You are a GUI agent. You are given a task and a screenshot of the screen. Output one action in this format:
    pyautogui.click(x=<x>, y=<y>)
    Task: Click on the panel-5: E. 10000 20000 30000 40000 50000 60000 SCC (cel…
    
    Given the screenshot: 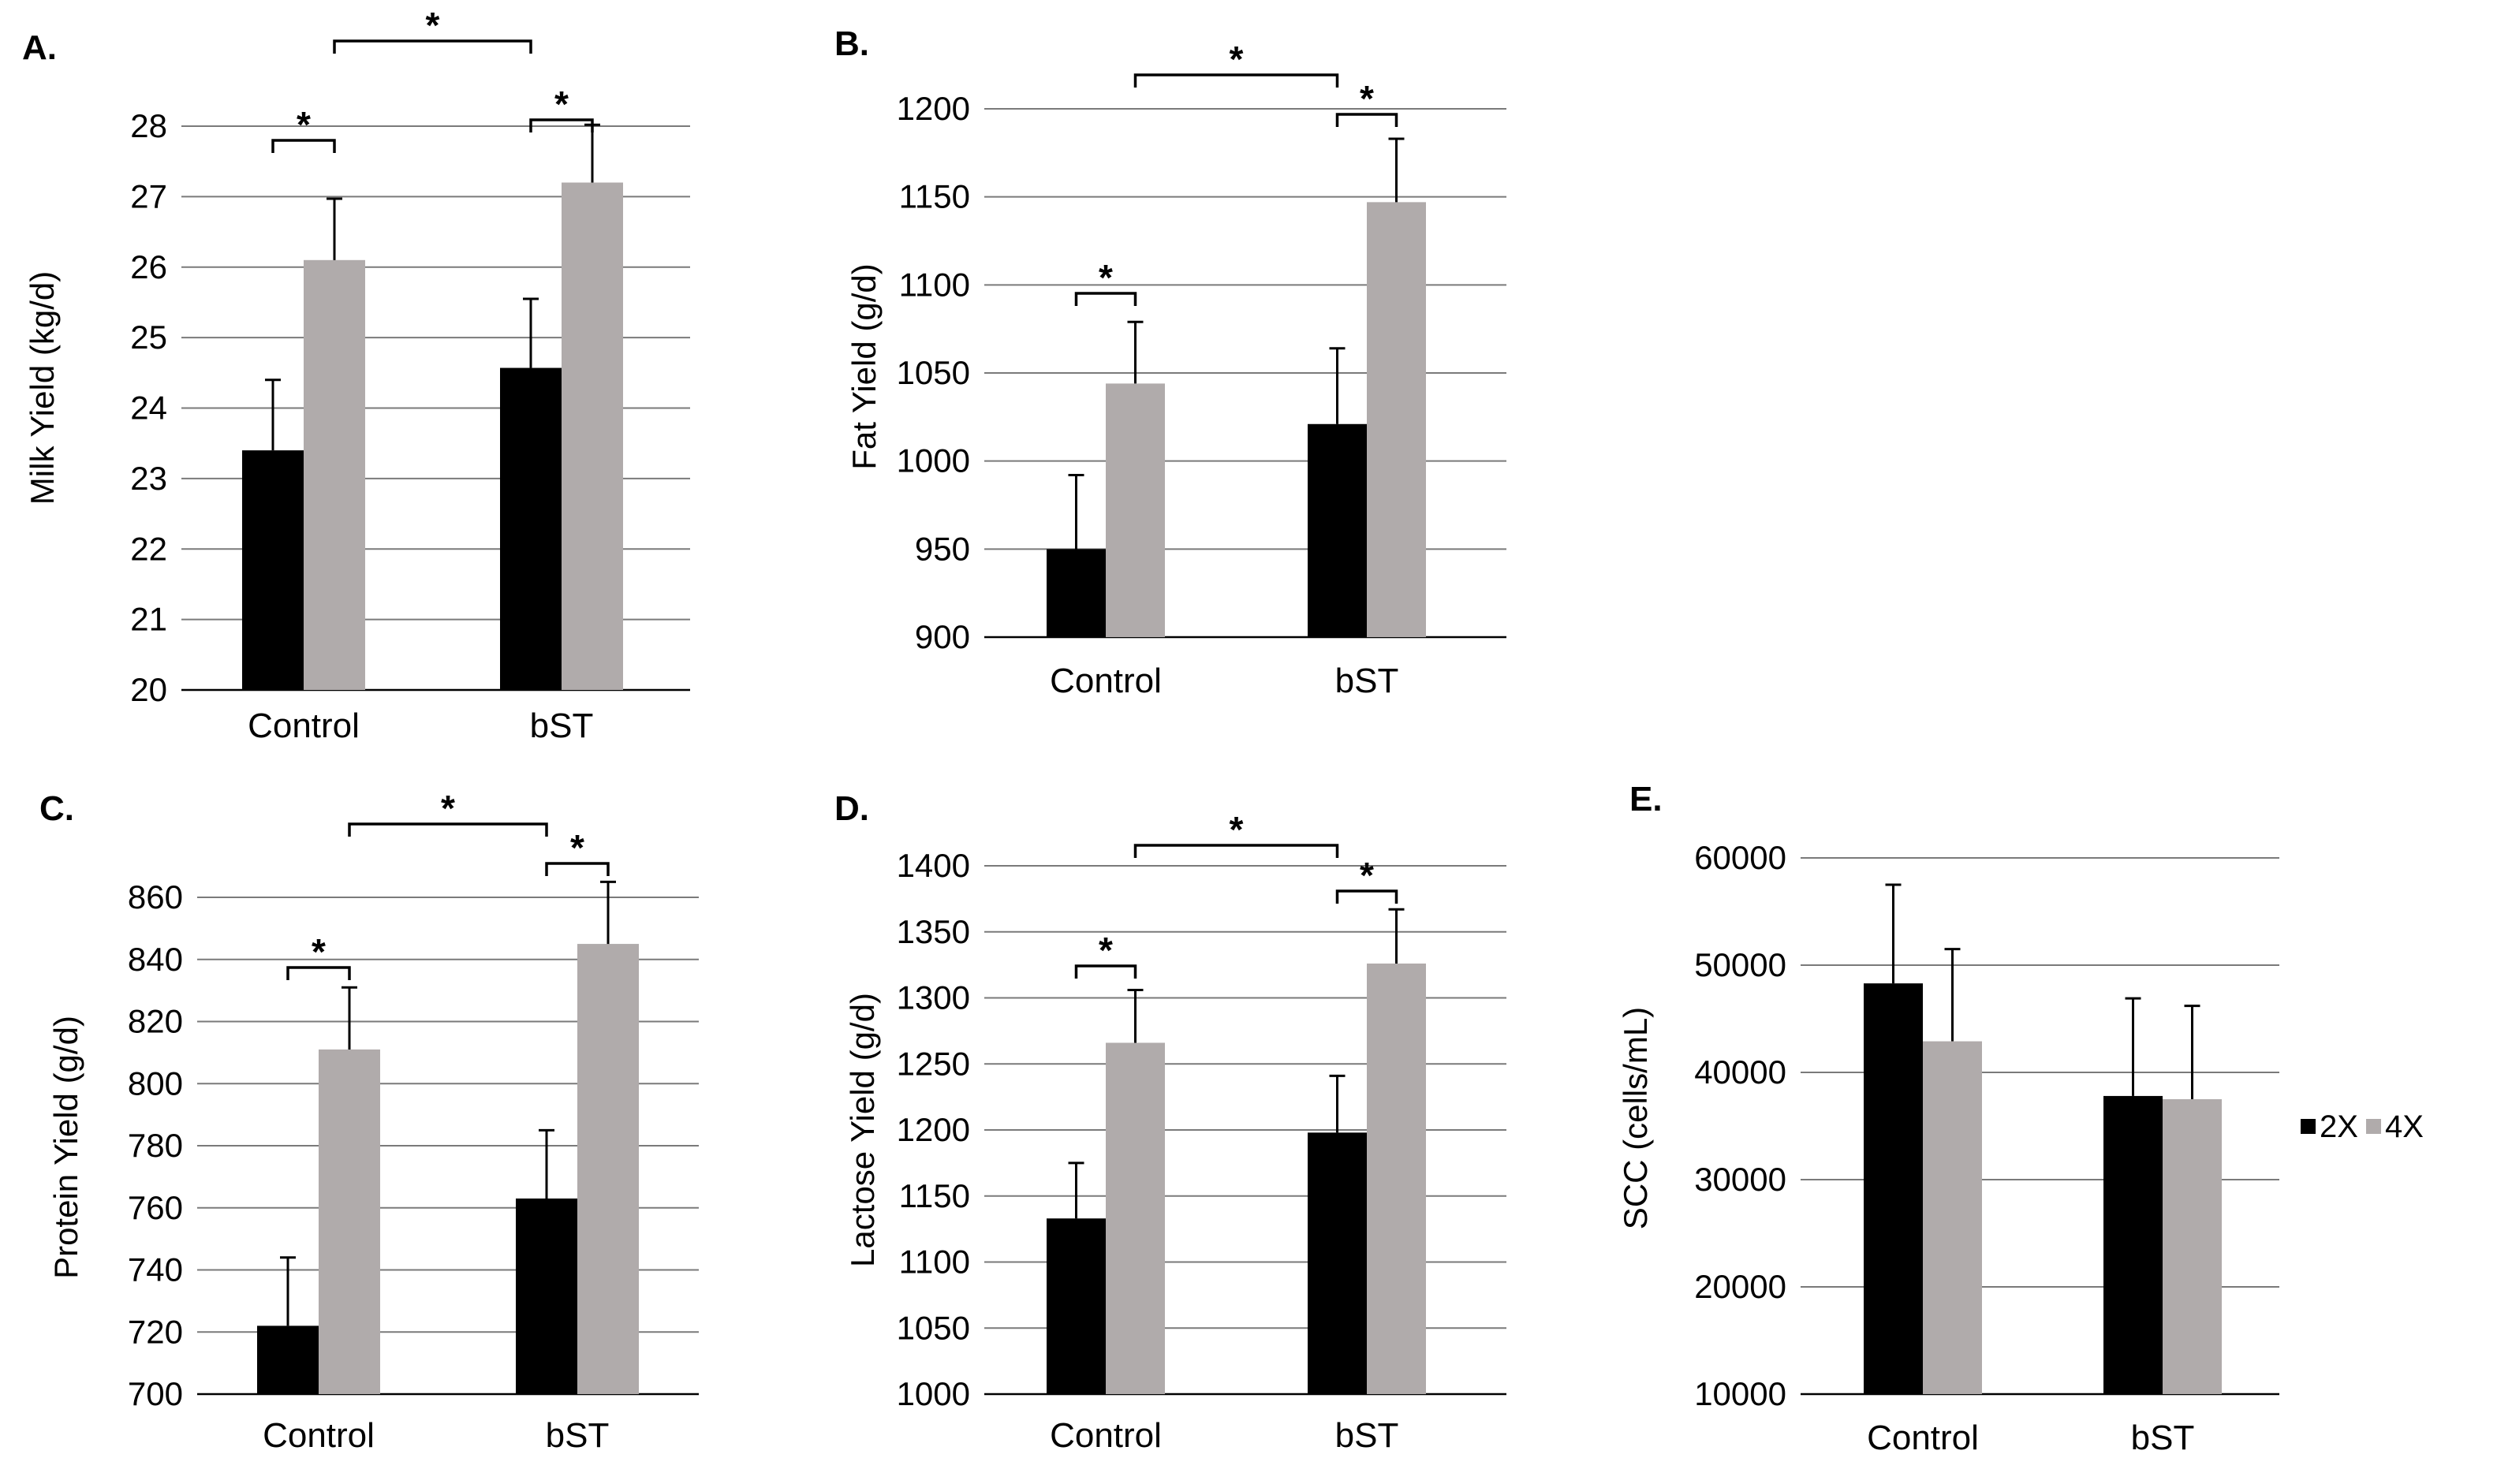 What is the action you would take?
    pyautogui.click(x=1948, y=1118)
    